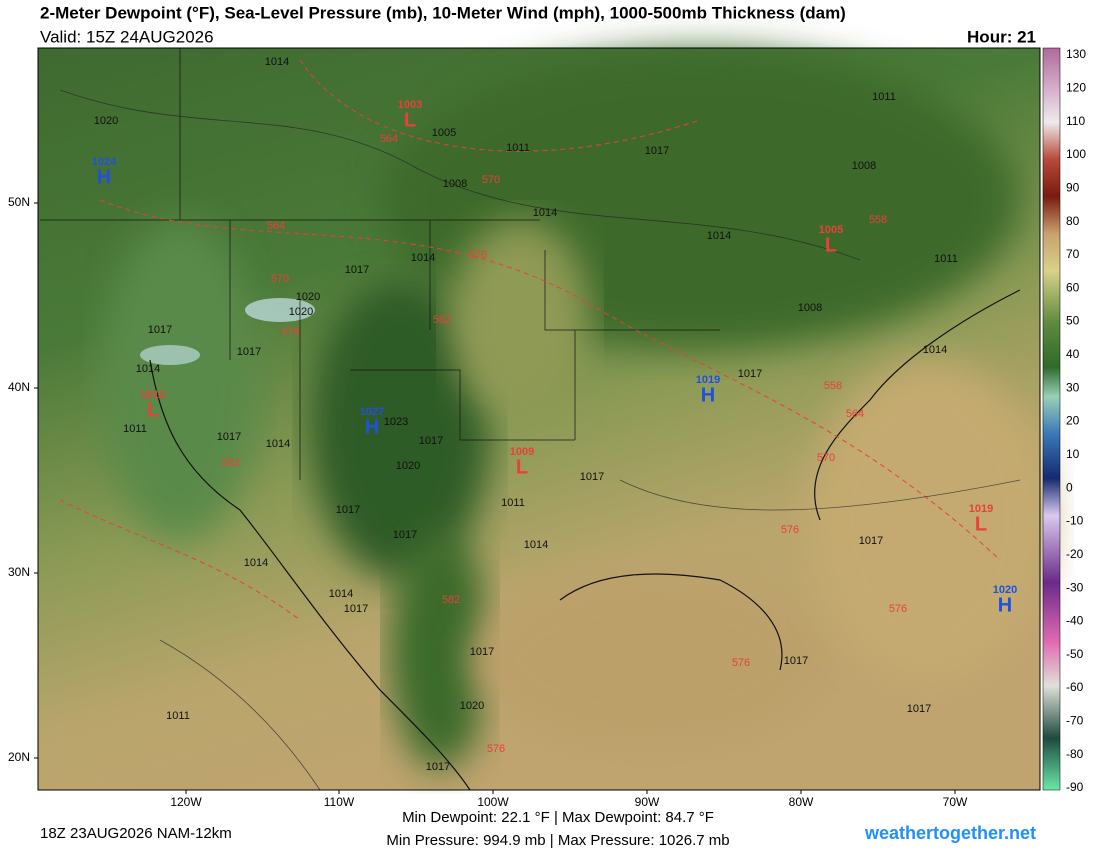  What do you see at coordinates (1075, 521) in the screenshot?
I see `colorbar-label: -10` at bounding box center [1075, 521].